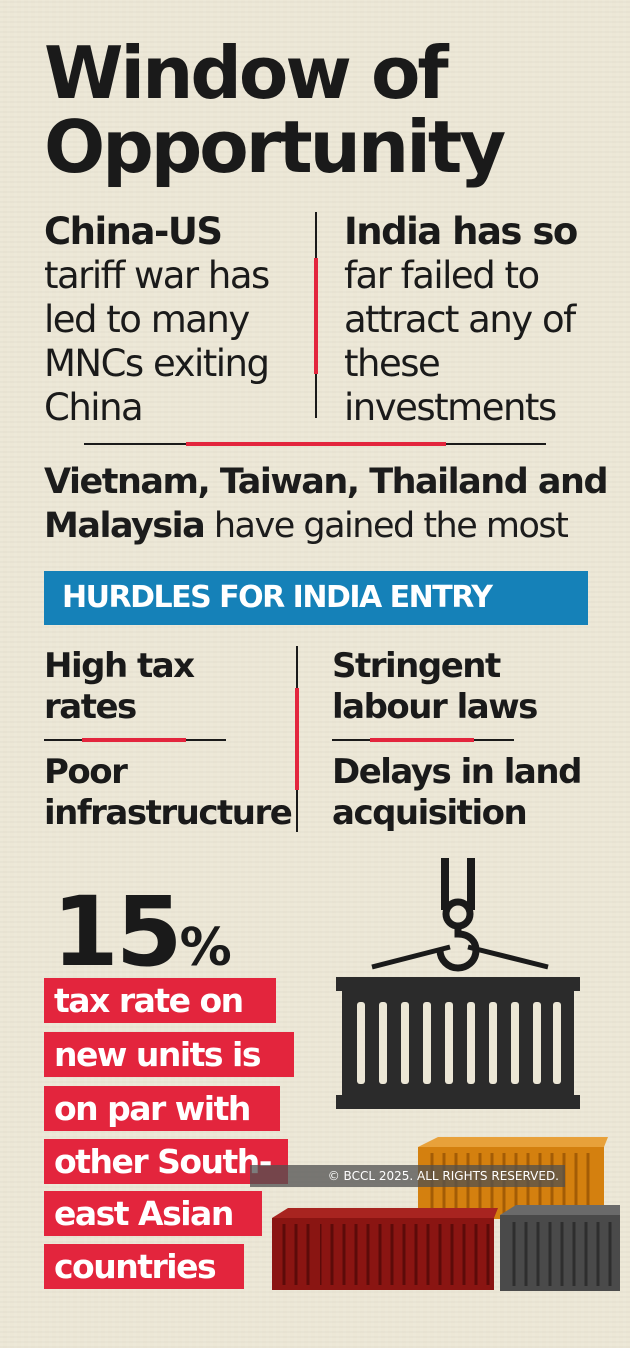 The image size is (630, 1348). Describe the element at coordinates (409, 1249) in the screenshot. I see `maroon-container` at that location.